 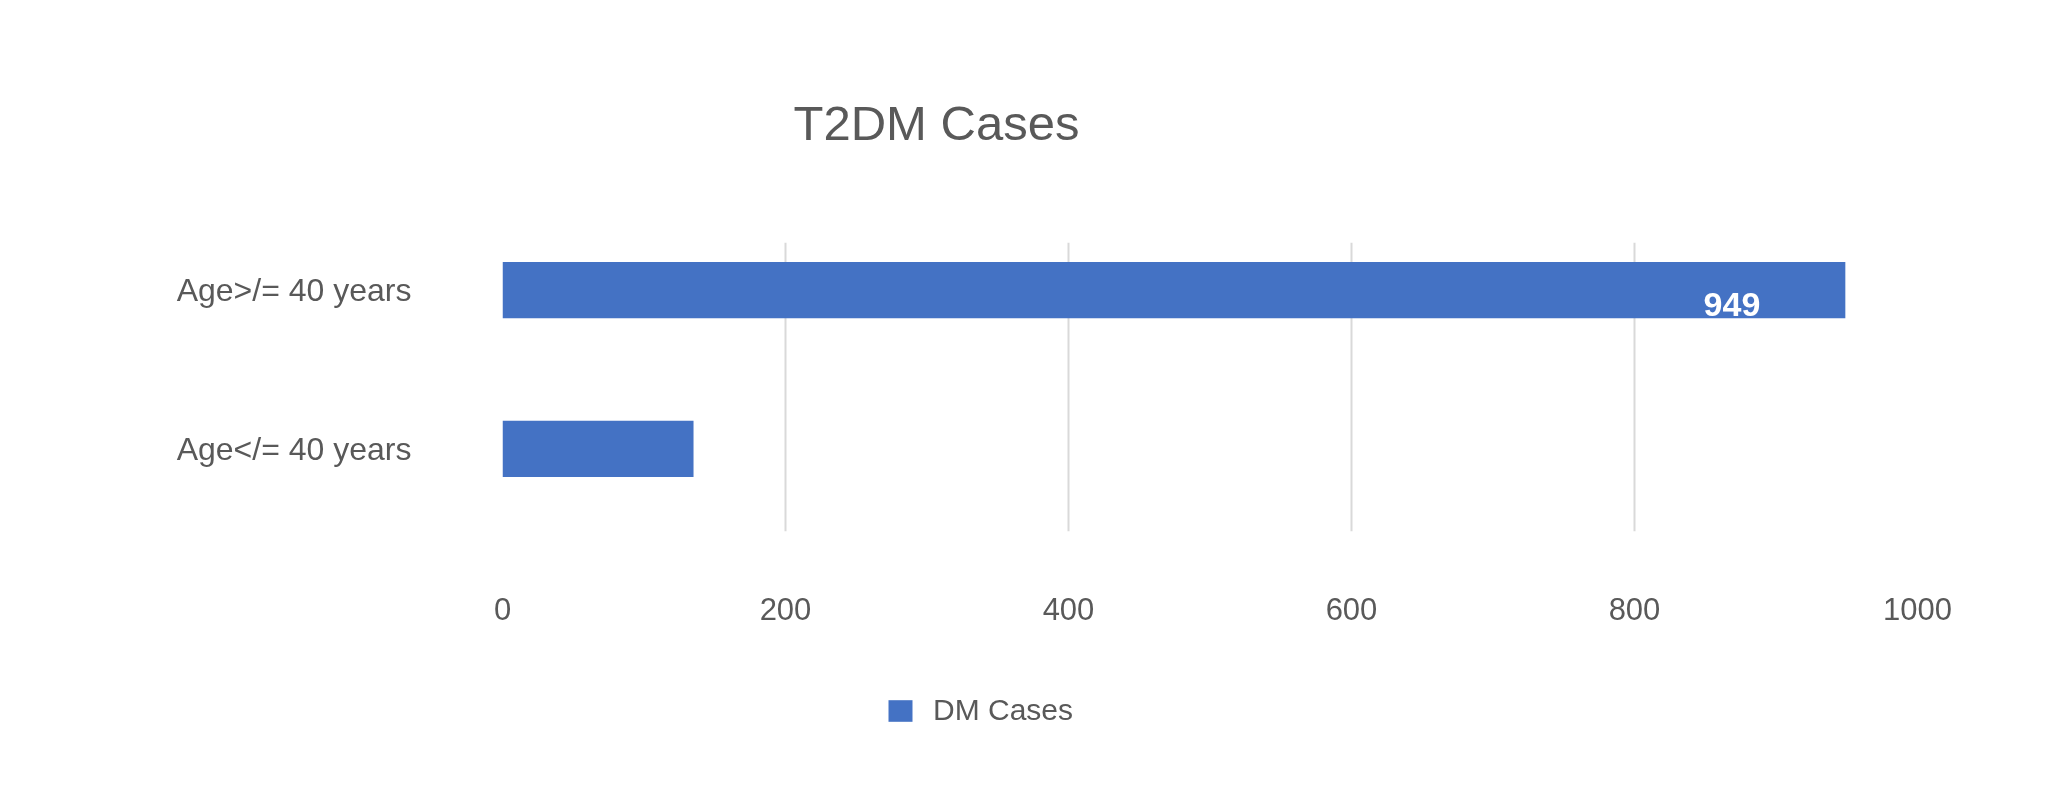 What do you see at coordinates (1634, 609) in the screenshot?
I see `x-tick-label: 800` at bounding box center [1634, 609].